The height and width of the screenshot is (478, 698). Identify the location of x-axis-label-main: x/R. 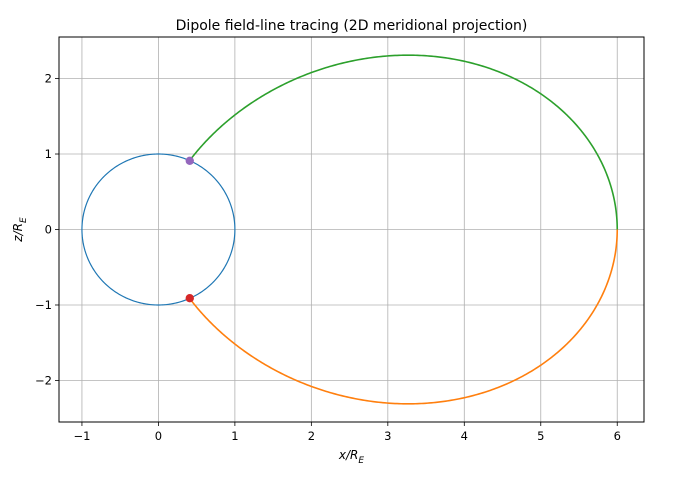
(348, 455).